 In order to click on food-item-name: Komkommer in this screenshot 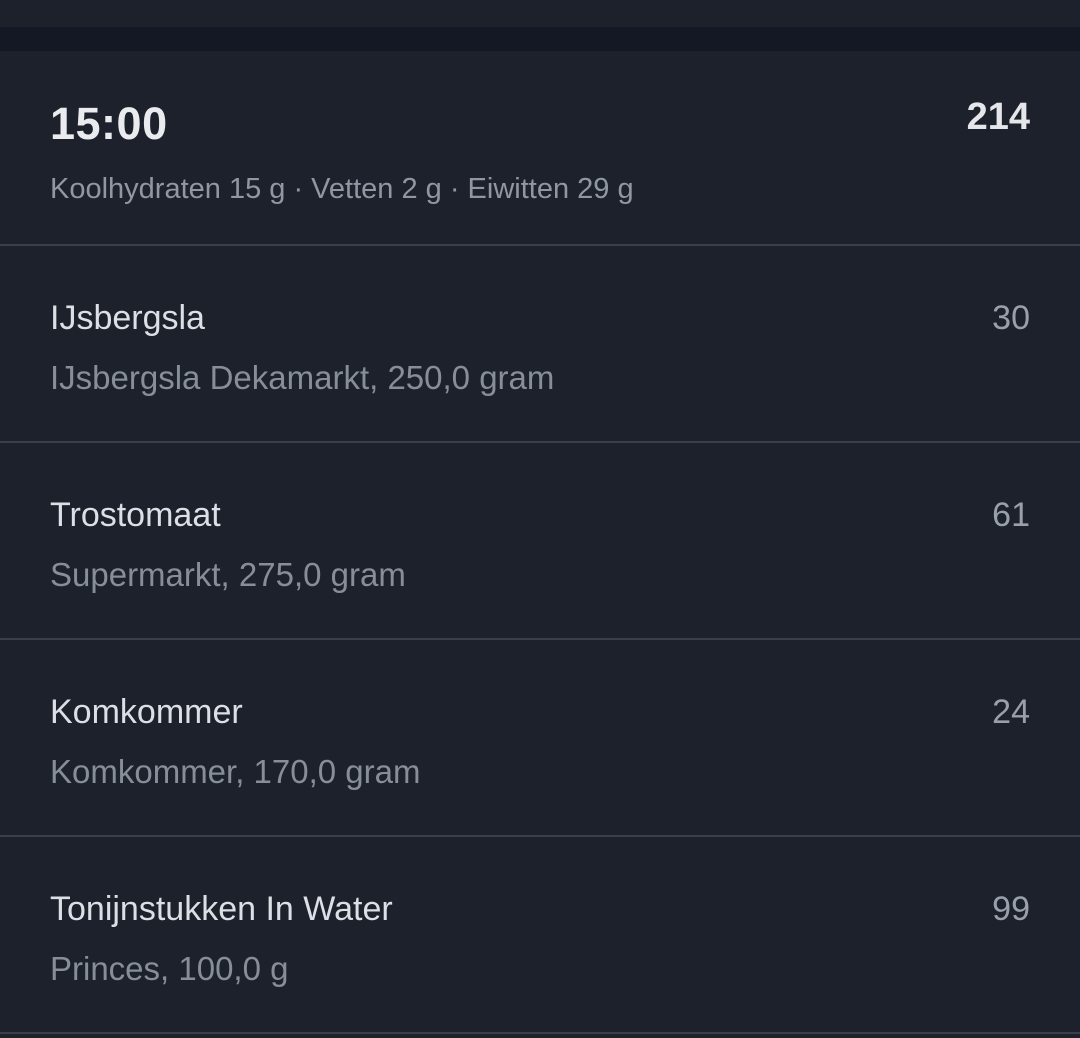, I will do `click(146, 712)`.